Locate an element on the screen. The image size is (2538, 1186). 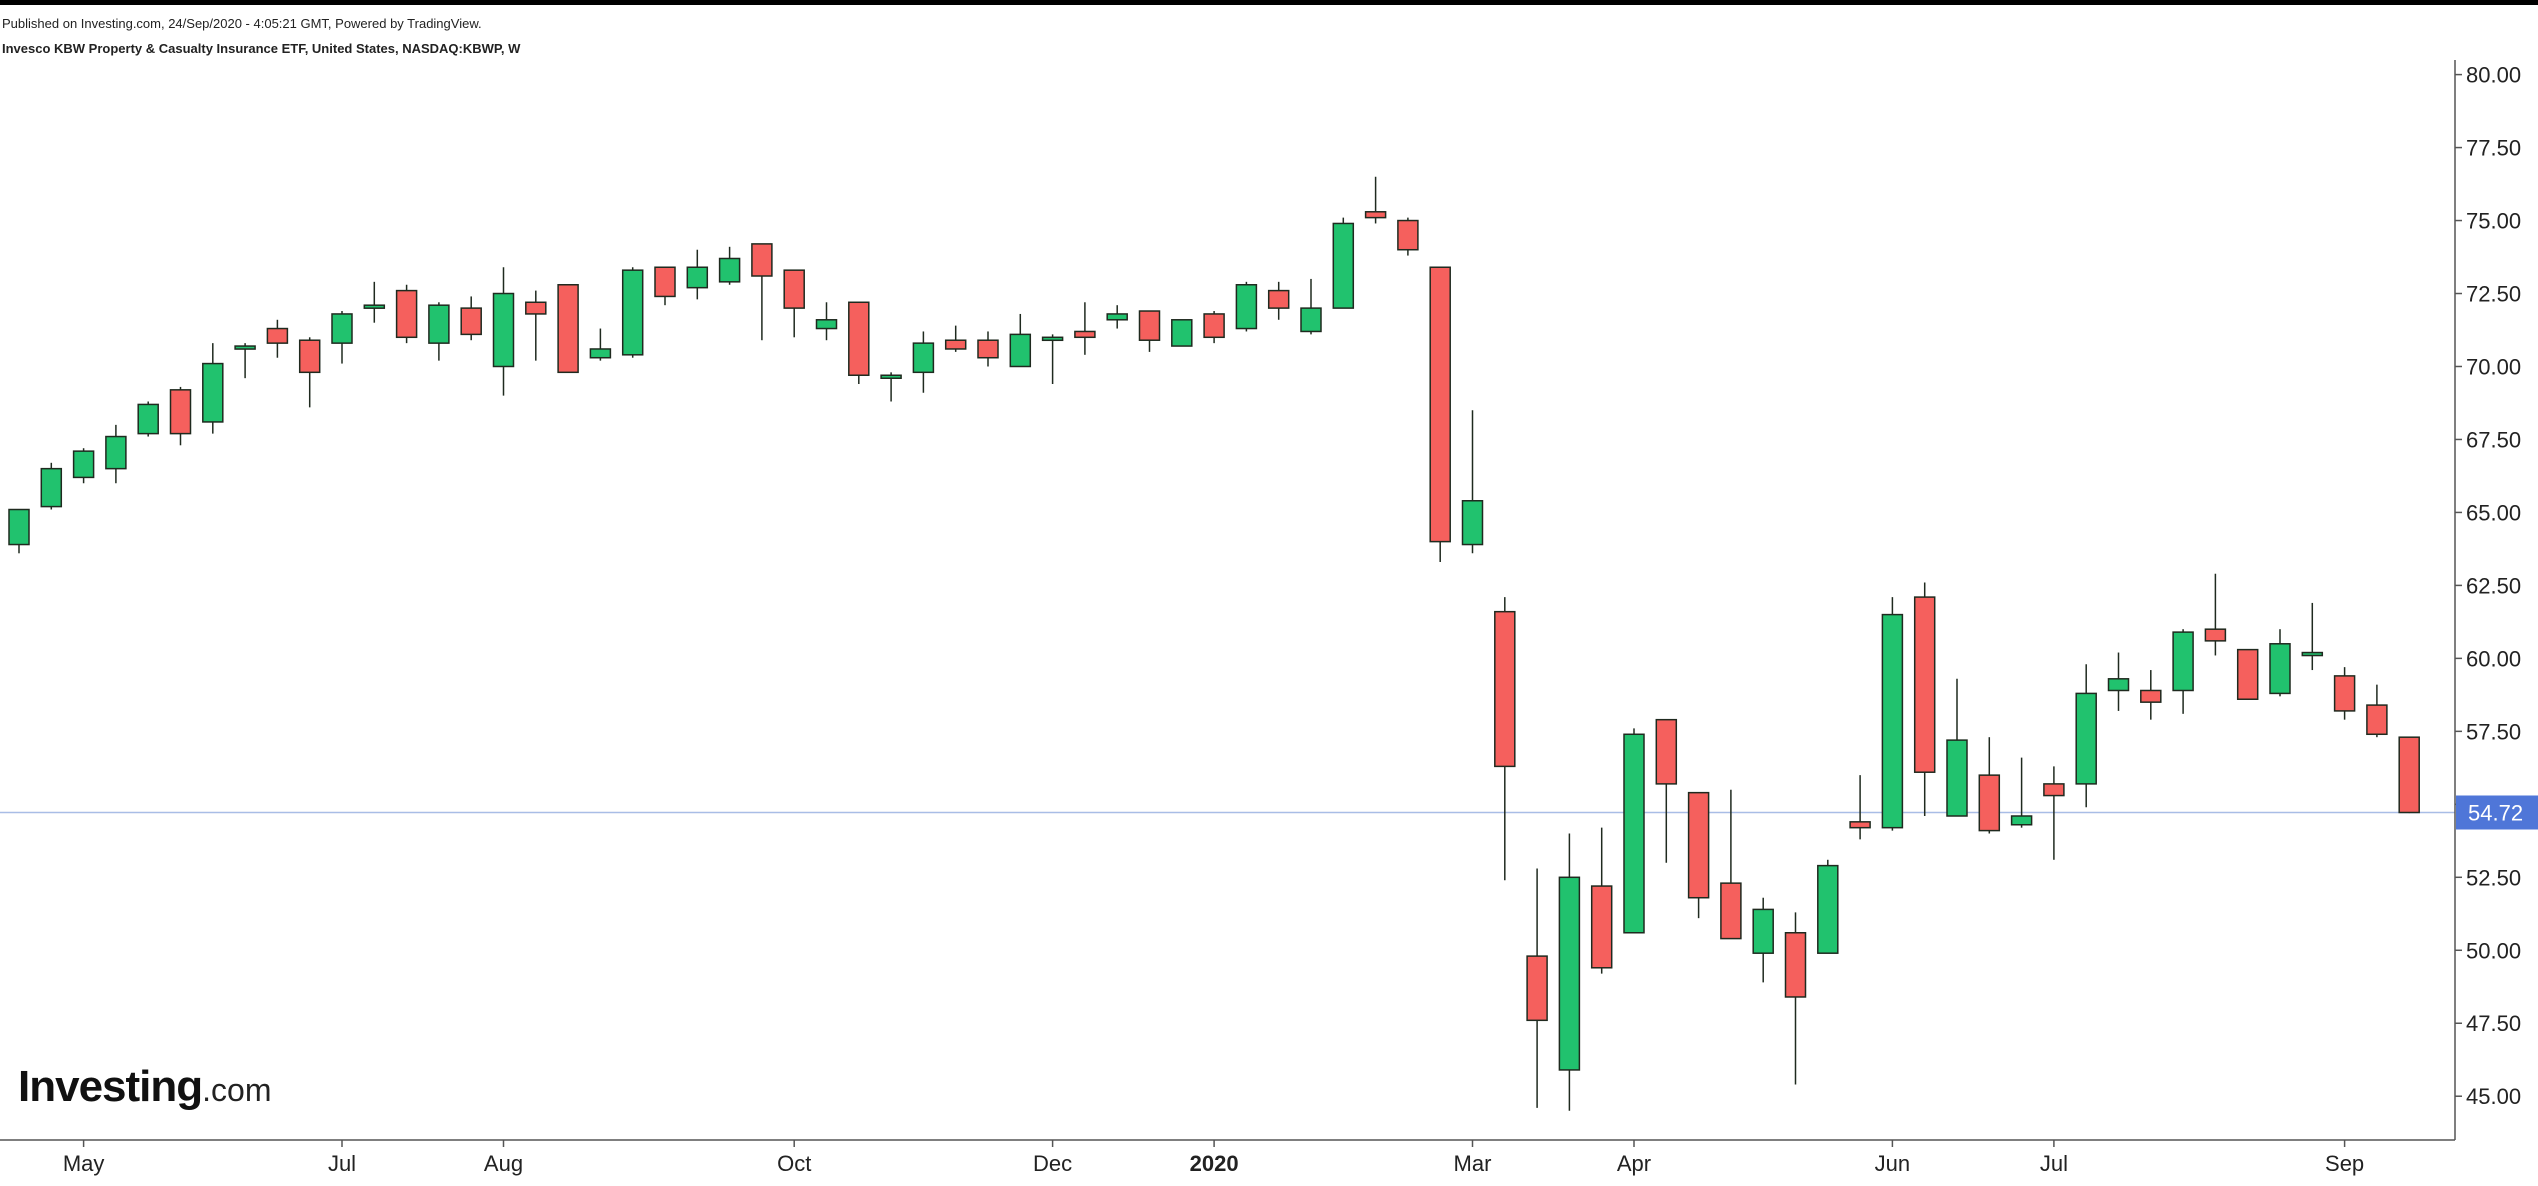
time-tick-label: Oct is located at coordinates (794, 1163).